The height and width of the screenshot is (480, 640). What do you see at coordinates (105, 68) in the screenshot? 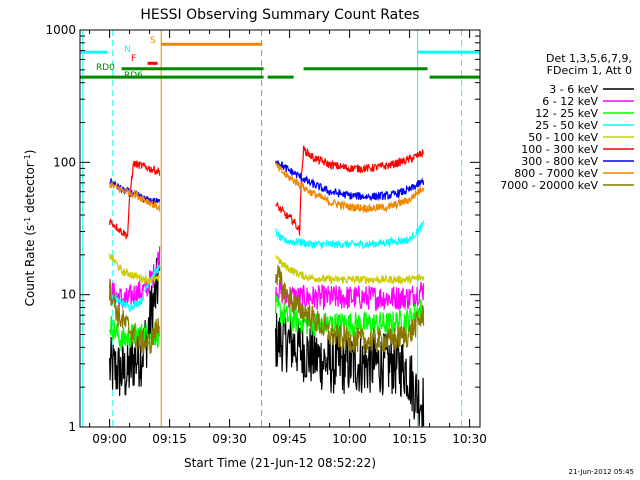
I see `flag-label: RD0` at bounding box center [105, 68].